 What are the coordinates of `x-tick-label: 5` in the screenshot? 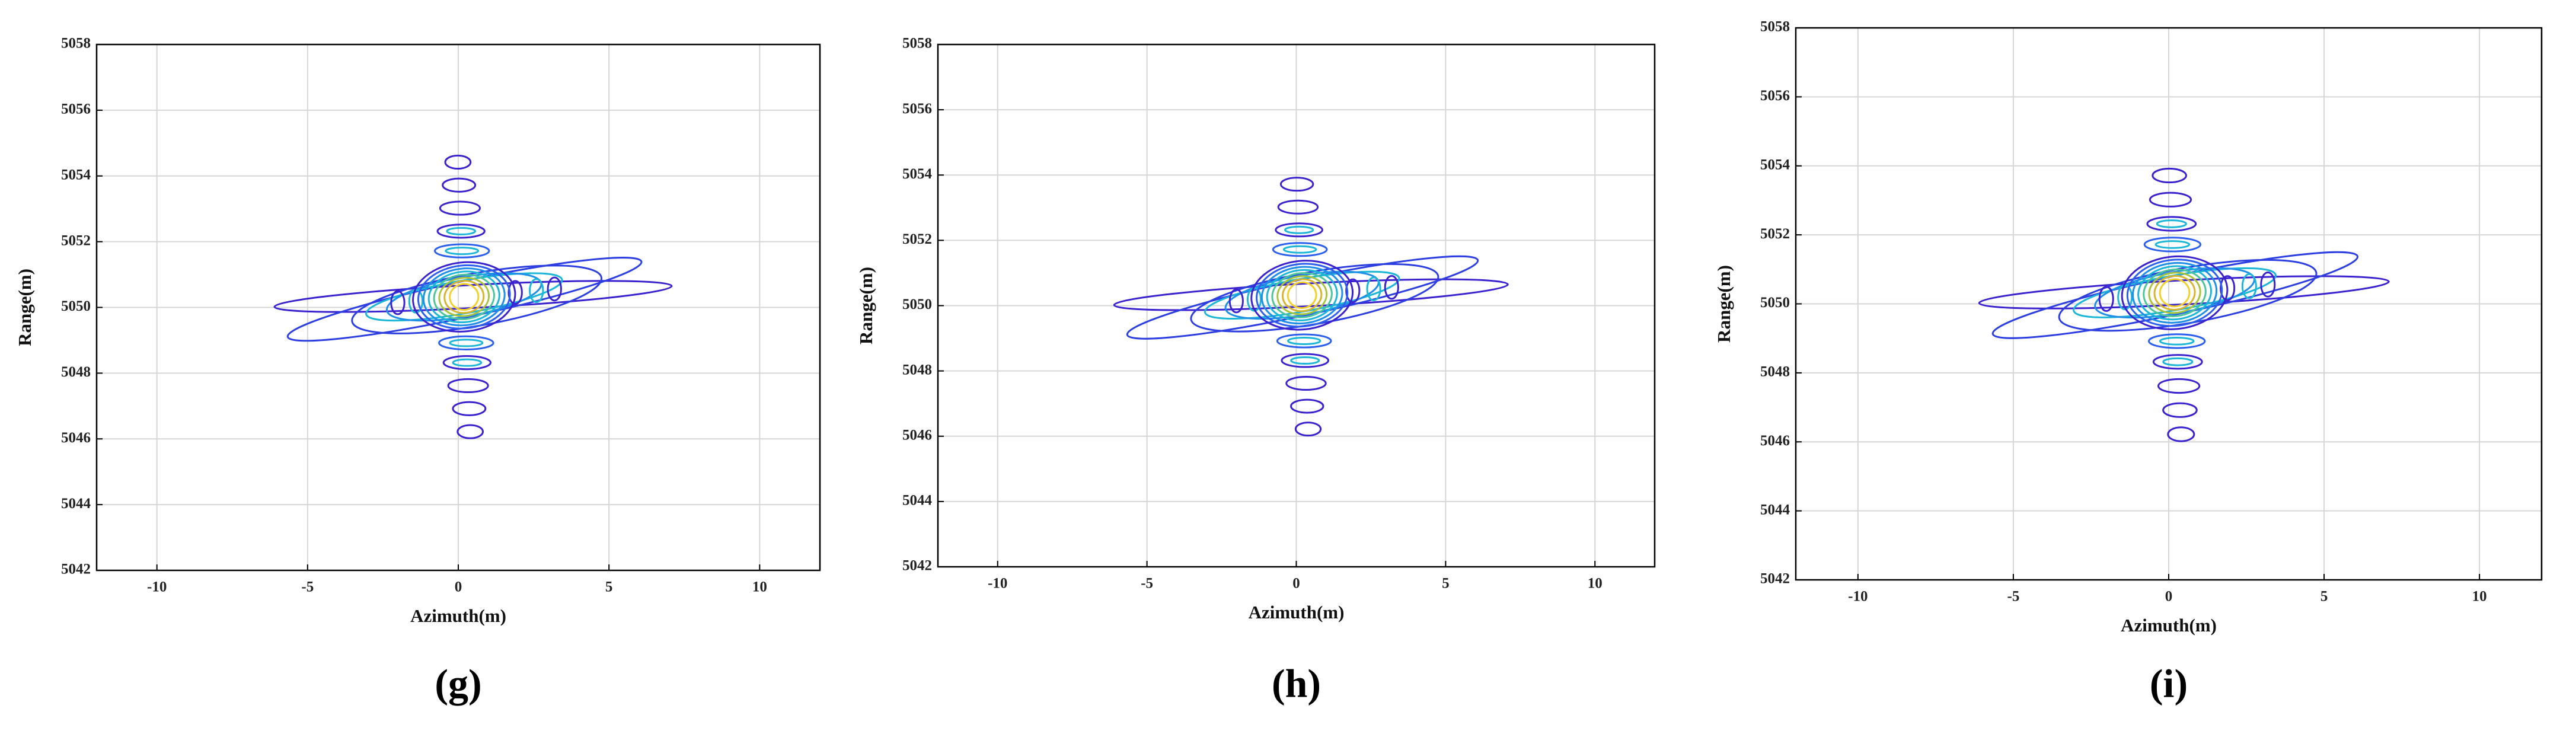 It's located at (1446, 584).